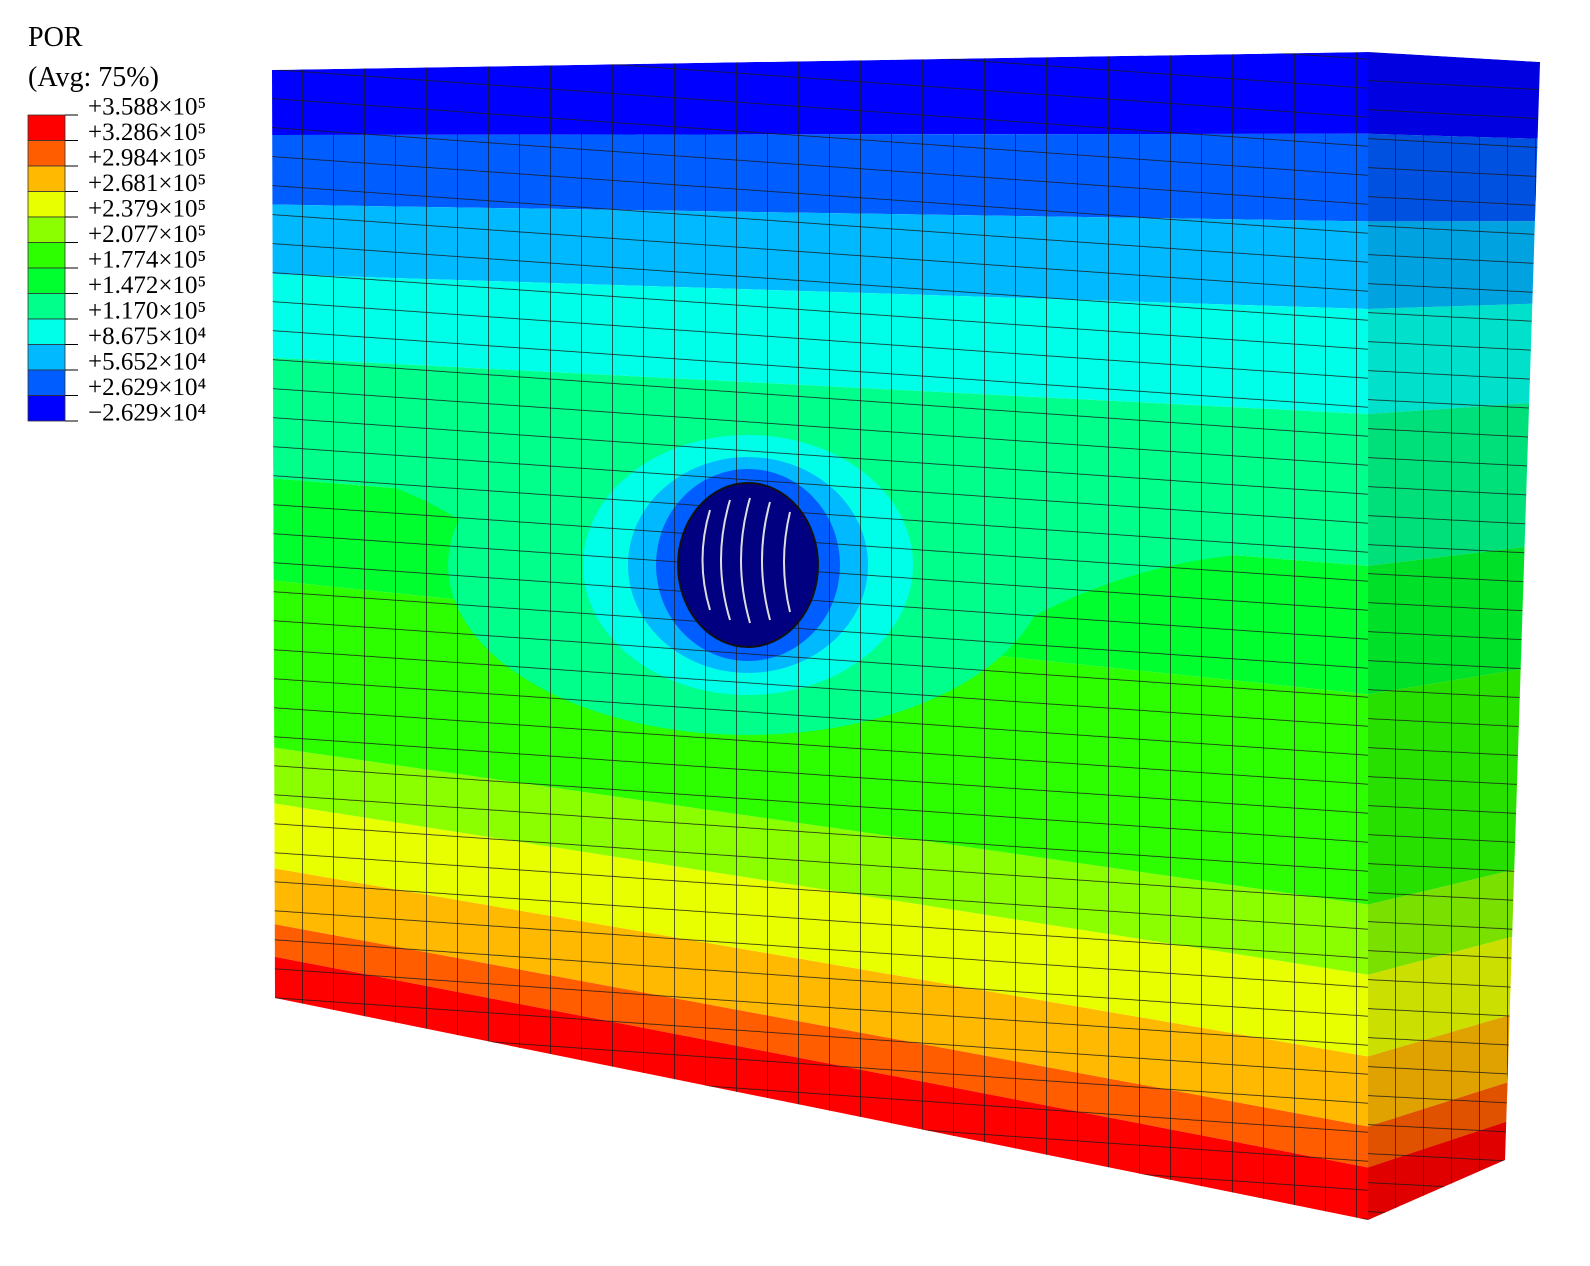  I want to click on legend-subtitle: (Avg: 75%), so click(93, 77).